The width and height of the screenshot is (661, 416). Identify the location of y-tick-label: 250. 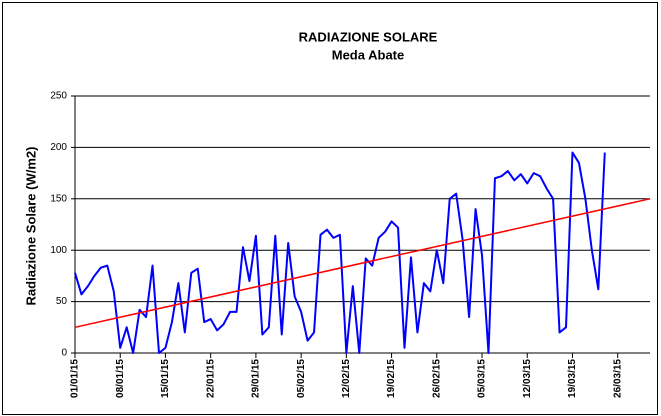
(58, 96).